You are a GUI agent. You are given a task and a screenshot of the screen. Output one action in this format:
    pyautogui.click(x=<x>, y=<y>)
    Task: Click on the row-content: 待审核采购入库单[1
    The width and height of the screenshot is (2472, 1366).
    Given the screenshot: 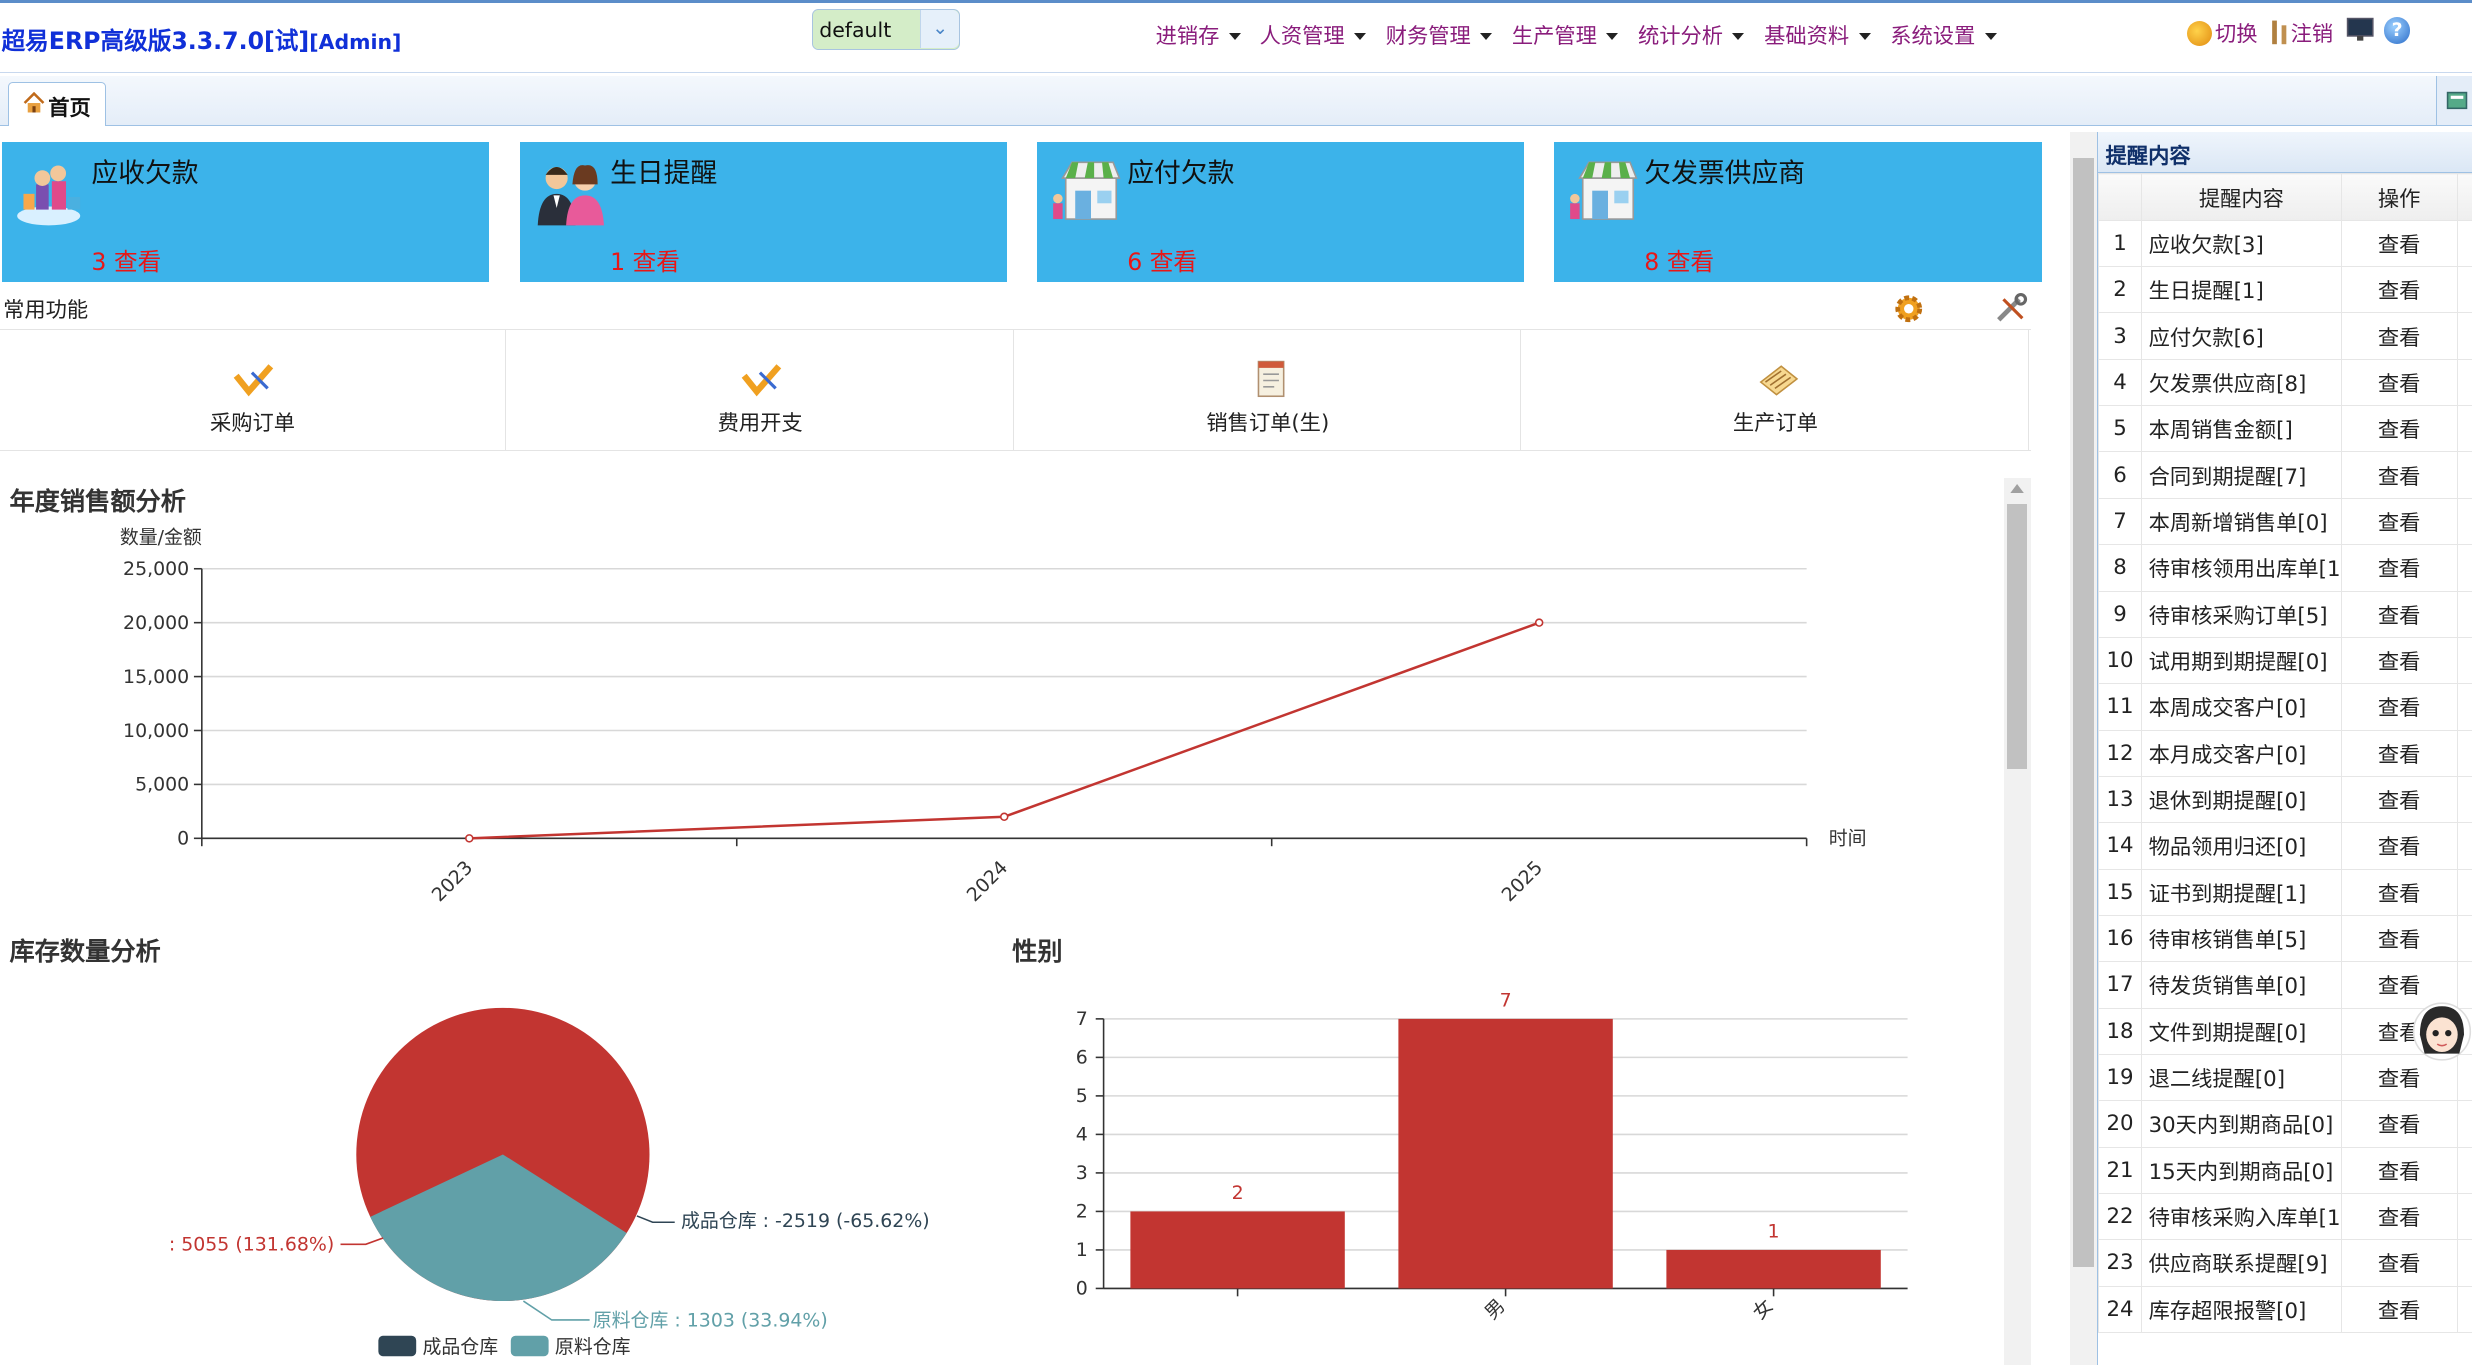 What is the action you would take?
    pyautogui.click(x=2241, y=1216)
    